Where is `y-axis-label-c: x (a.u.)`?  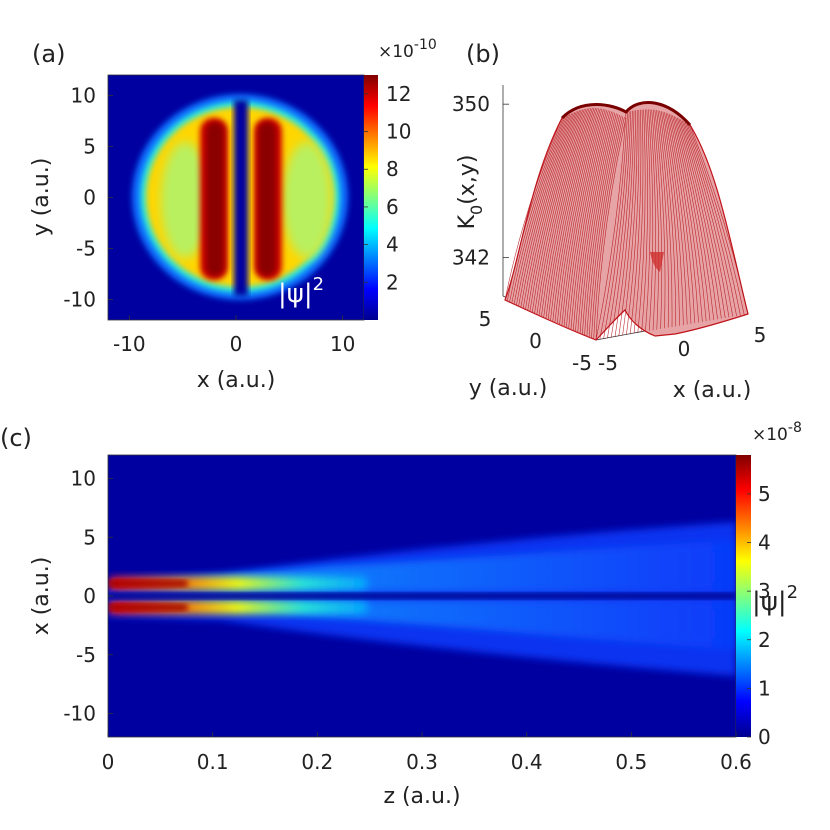
y-axis-label-c: x (a.u.) is located at coordinates (41, 596).